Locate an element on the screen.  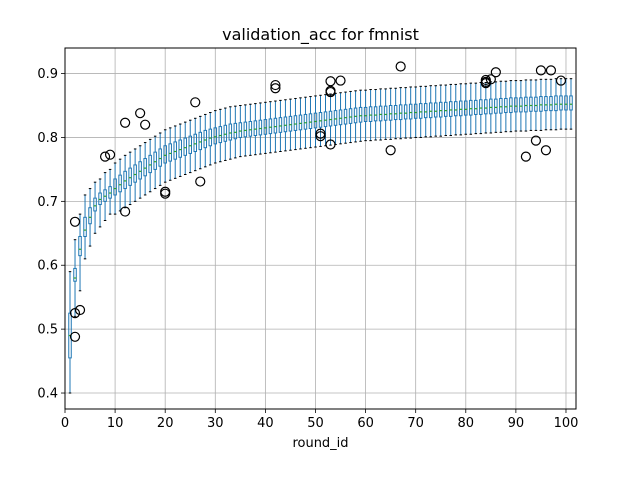
x-tick-label: 10 is located at coordinates (115, 423).